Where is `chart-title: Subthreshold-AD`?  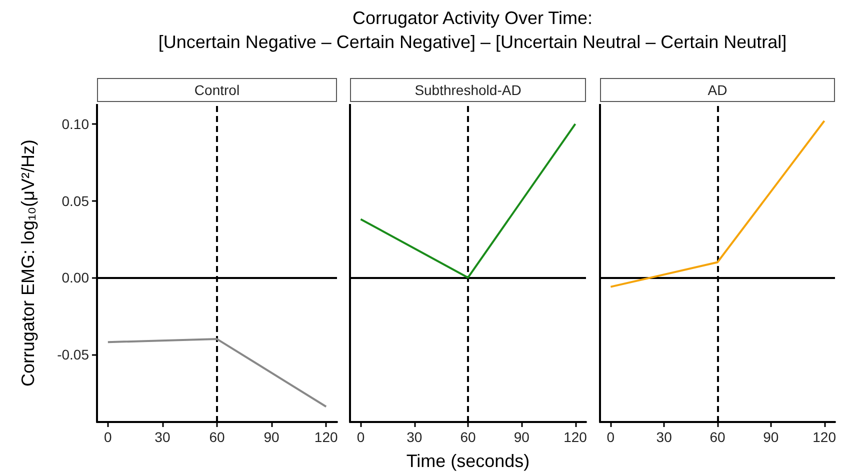
chart-title: Subthreshold-AD is located at coordinates (468, 90).